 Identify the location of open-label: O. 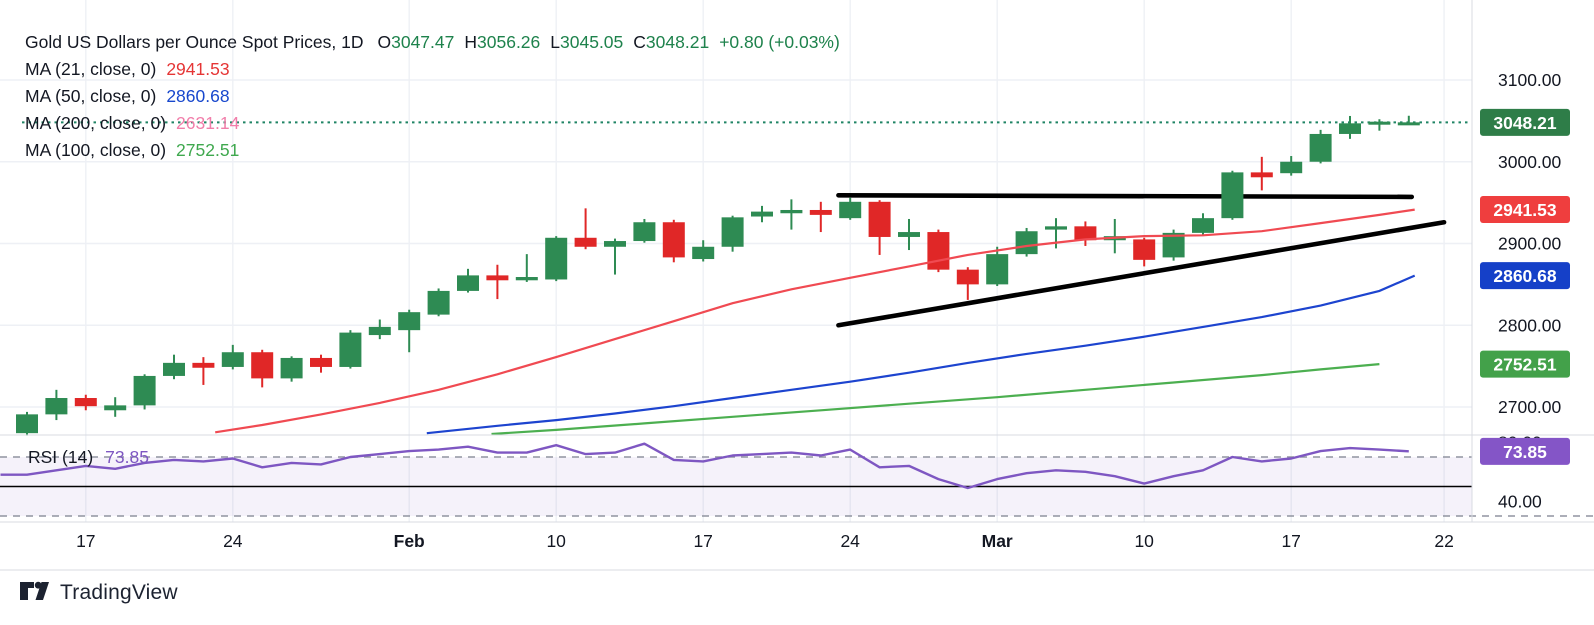
(384, 42).